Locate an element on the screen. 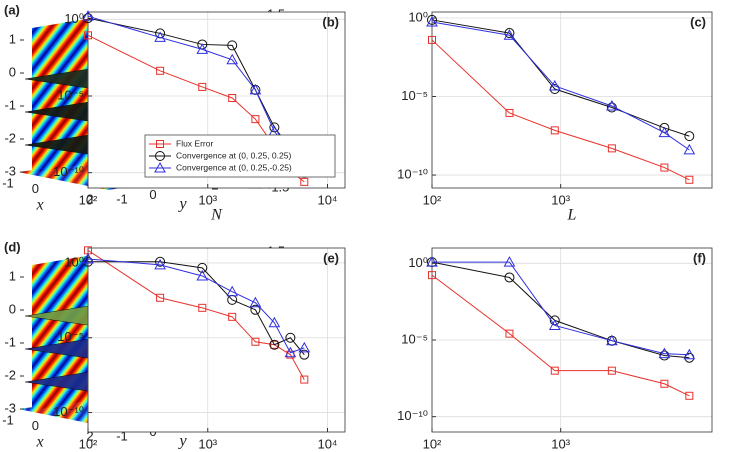  legend-label: Convergence at (0, 0.25,-0.25) is located at coordinates (234, 167).